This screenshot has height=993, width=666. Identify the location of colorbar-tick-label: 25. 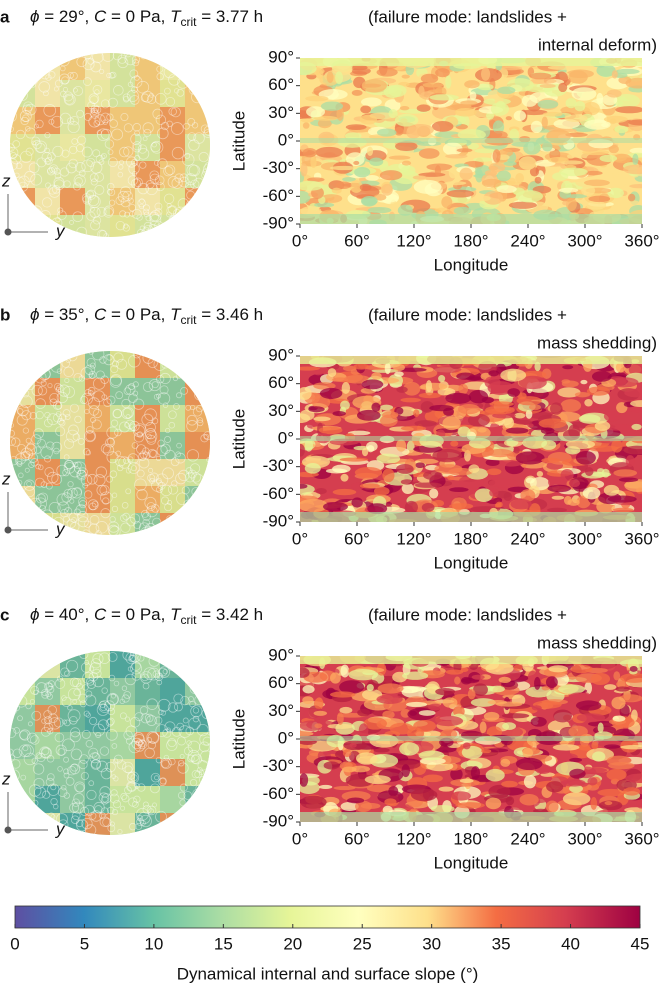
(362, 943).